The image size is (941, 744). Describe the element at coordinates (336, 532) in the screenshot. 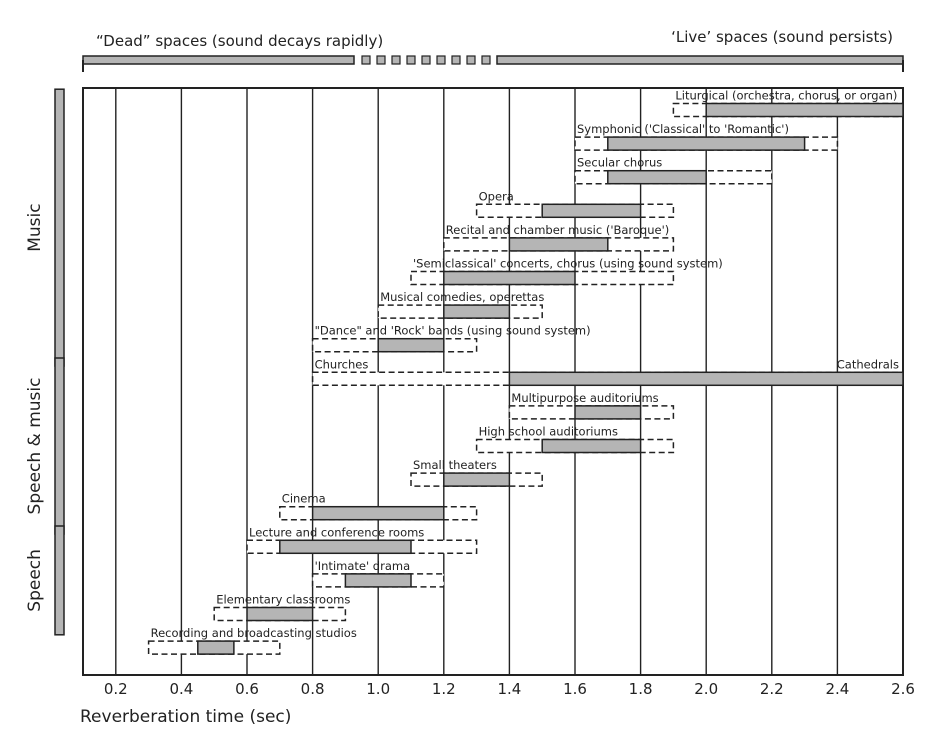

I see `row-label: Lecture and conference rooms` at that location.